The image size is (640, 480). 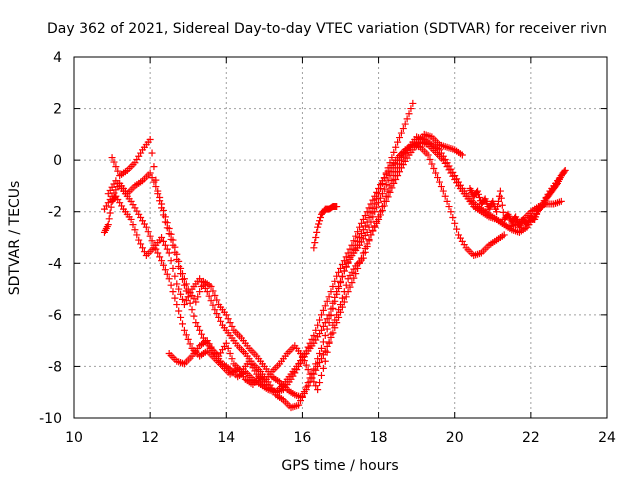 What do you see at coordinates (55, 264) in the screenshot?
I see `y-tick-label: -4` at bounding box center [55, 264].